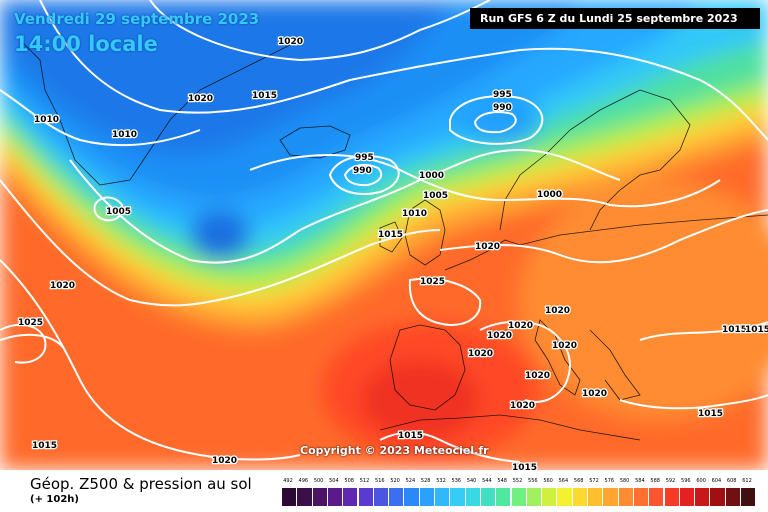 This screenshot has width=768, height=512. I want to click on legend-tick-label: 508, so click(349, 481).